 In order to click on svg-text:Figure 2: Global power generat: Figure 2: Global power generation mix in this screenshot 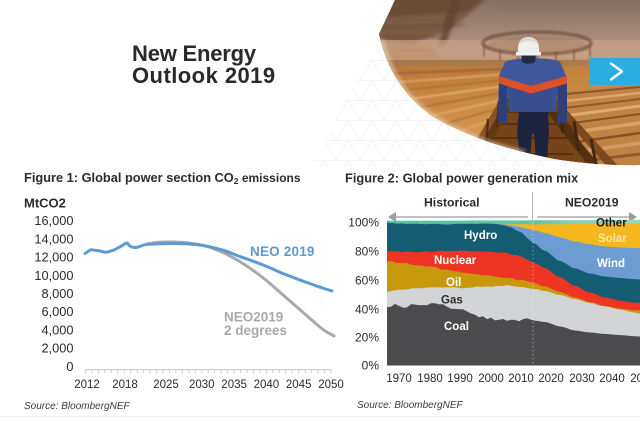, I will do `click(462, 178)`.